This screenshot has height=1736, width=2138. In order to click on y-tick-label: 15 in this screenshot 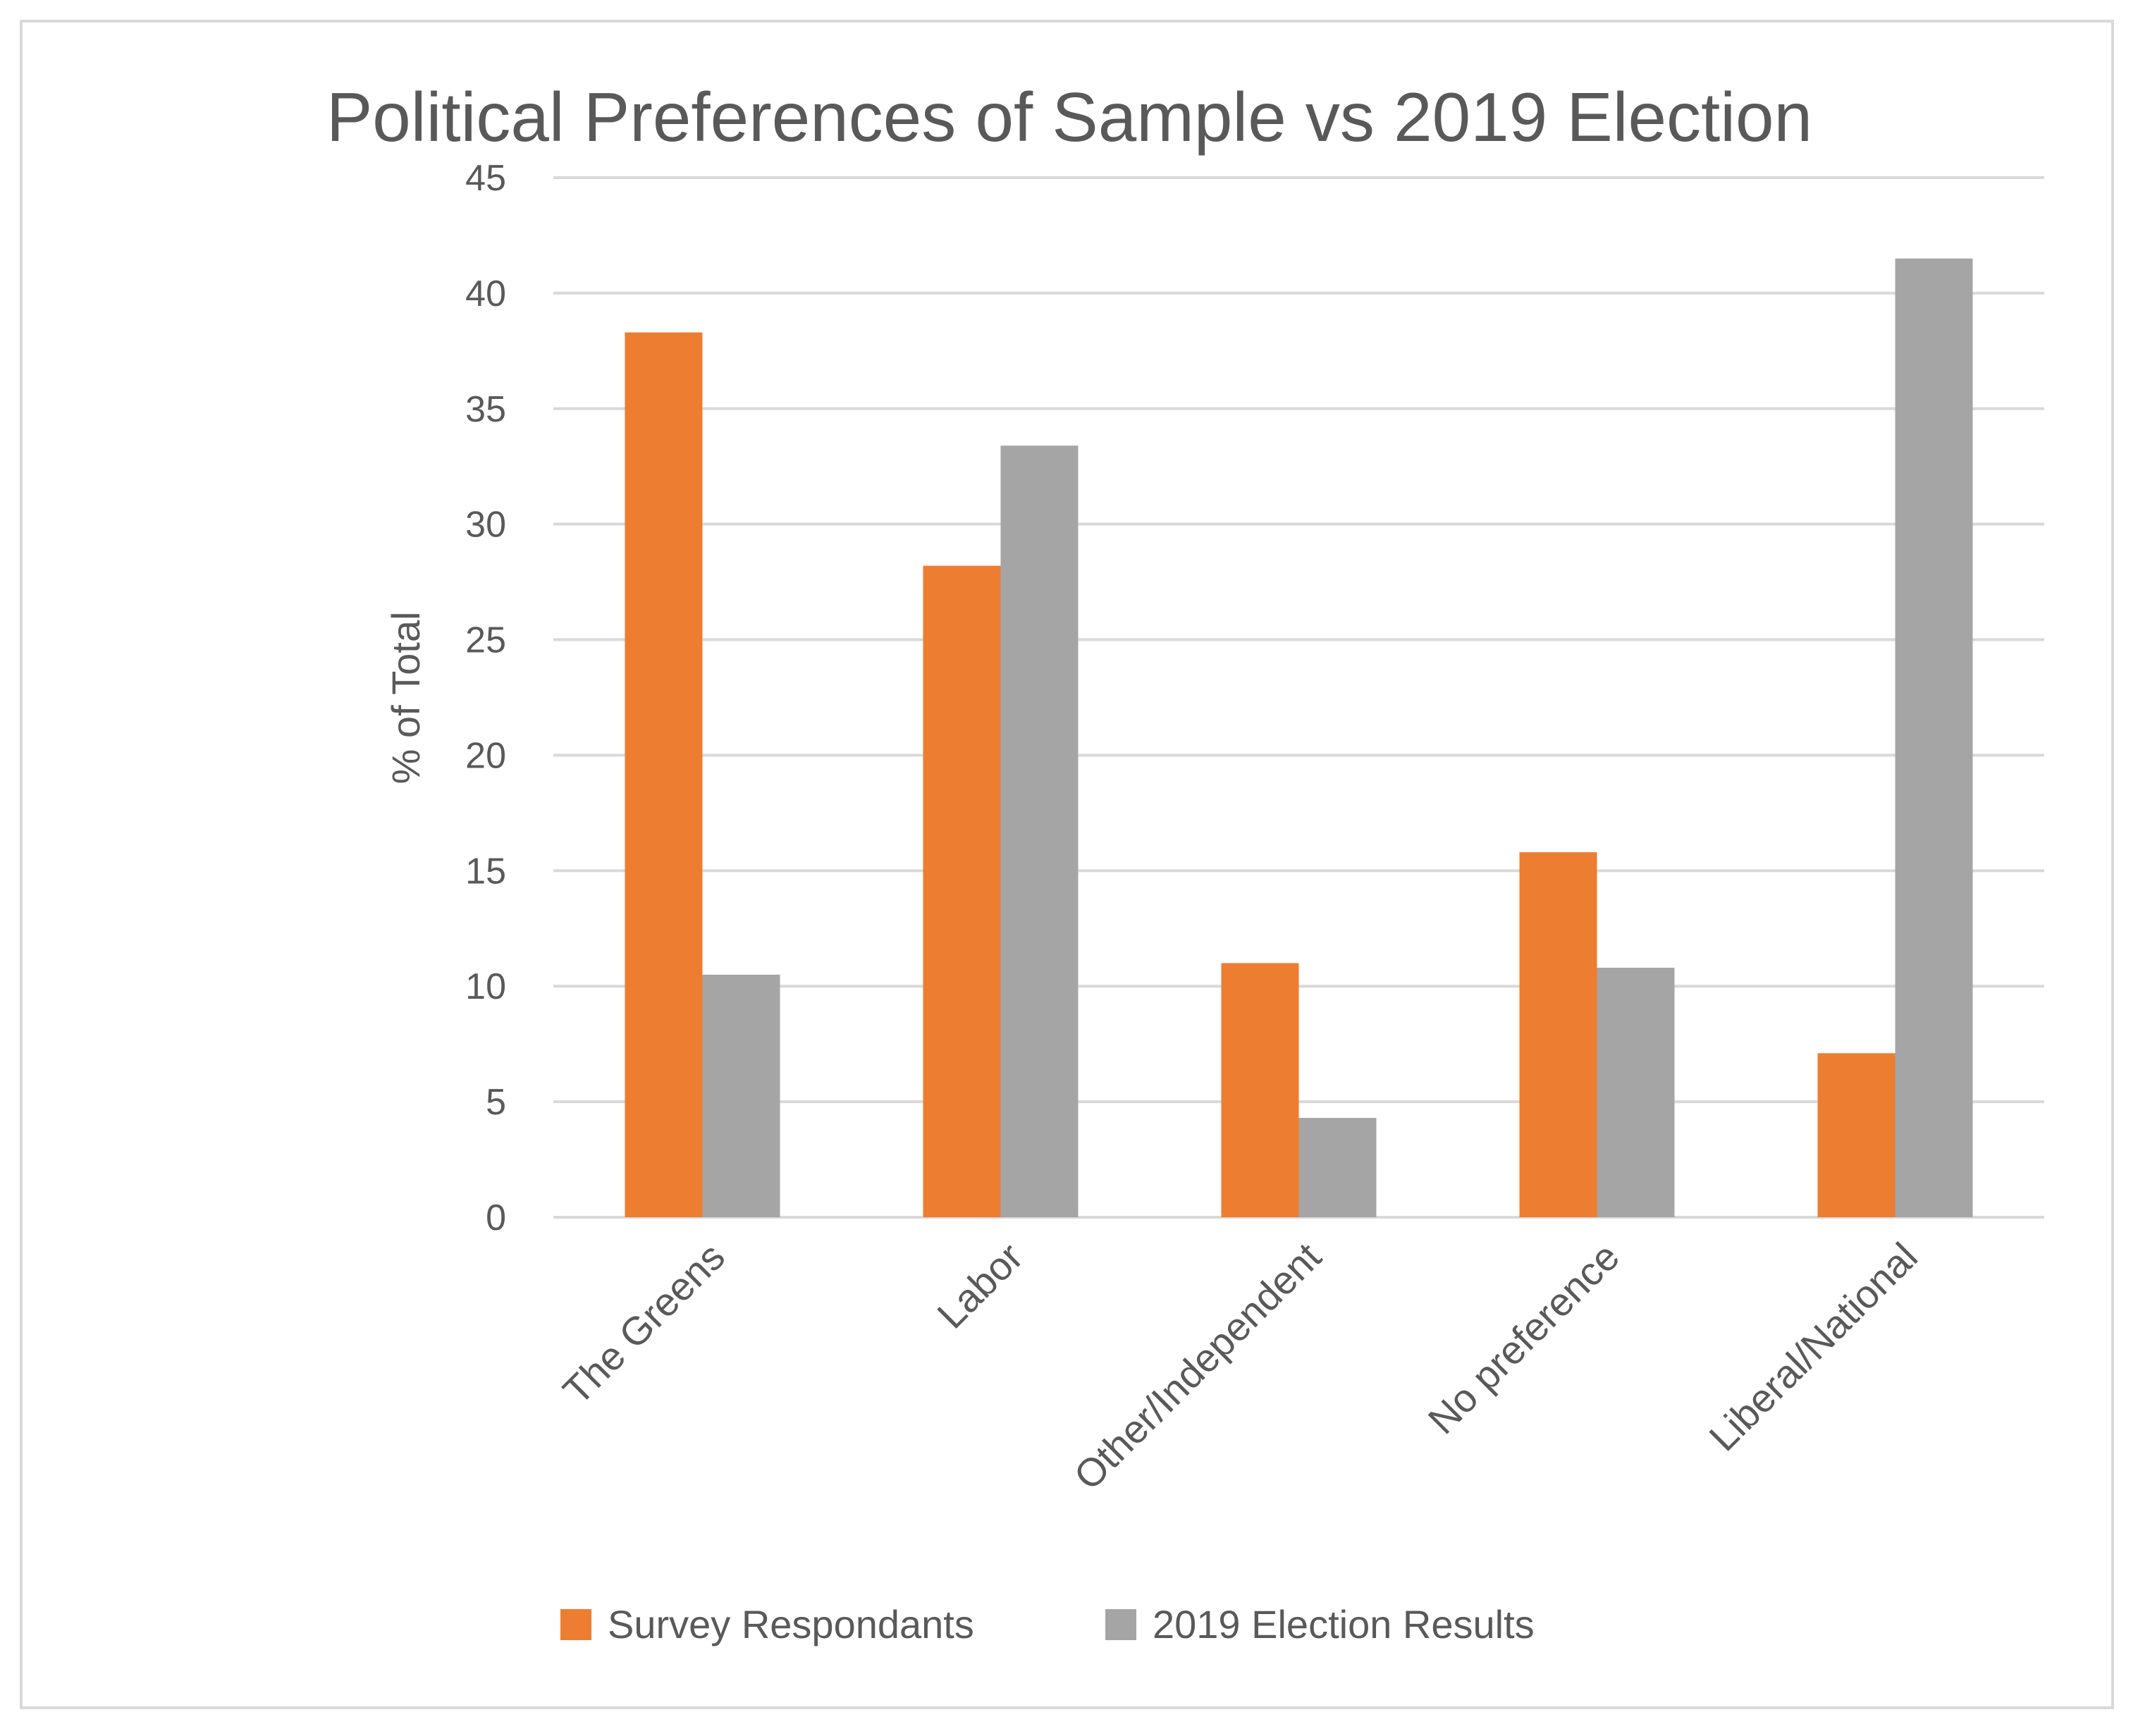, I will do `click(486, 871)`.